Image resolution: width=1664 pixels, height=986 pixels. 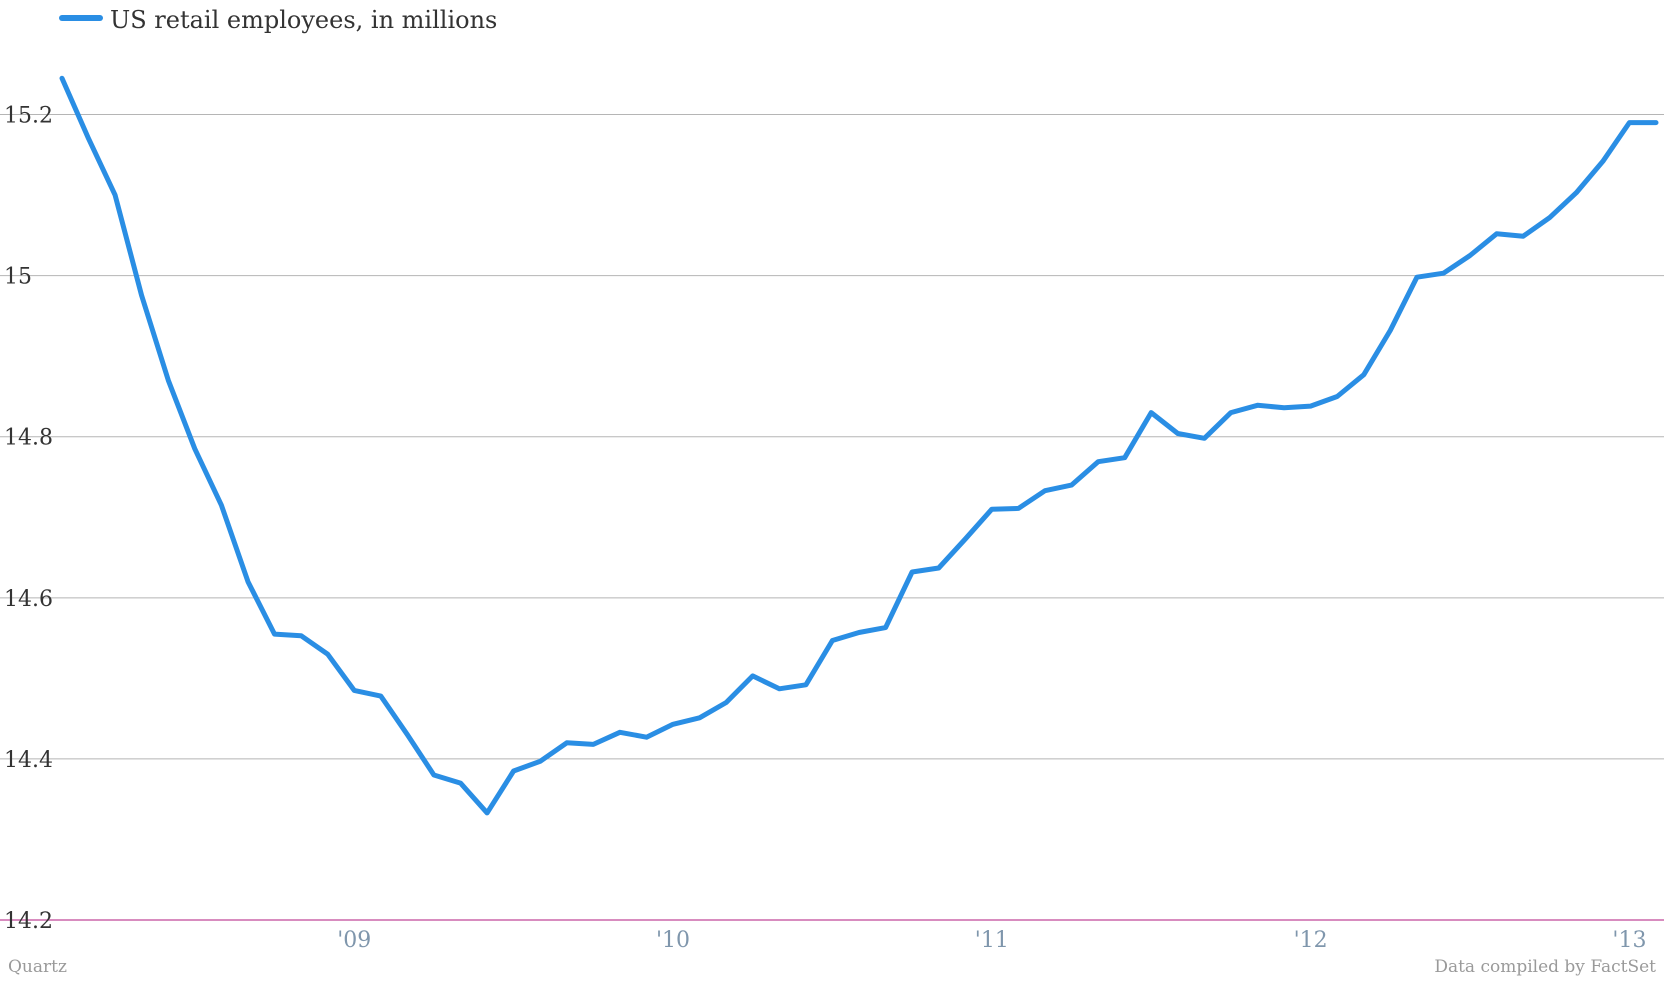 I want to click on legend: US retail employees, in millions, so click(x=278, y=20).